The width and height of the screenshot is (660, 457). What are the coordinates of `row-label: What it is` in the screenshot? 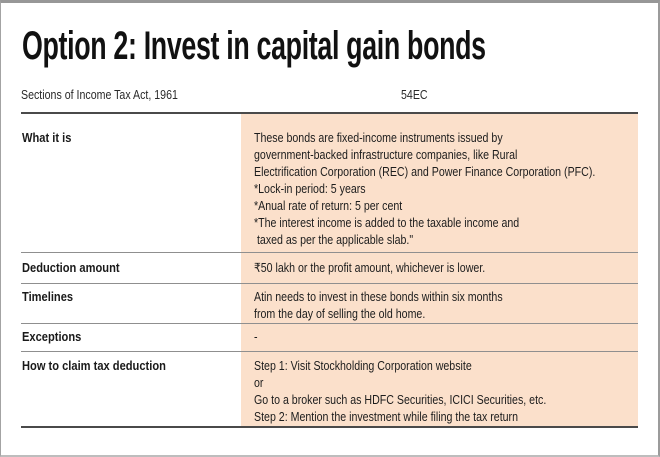 It's located at (131, 183).